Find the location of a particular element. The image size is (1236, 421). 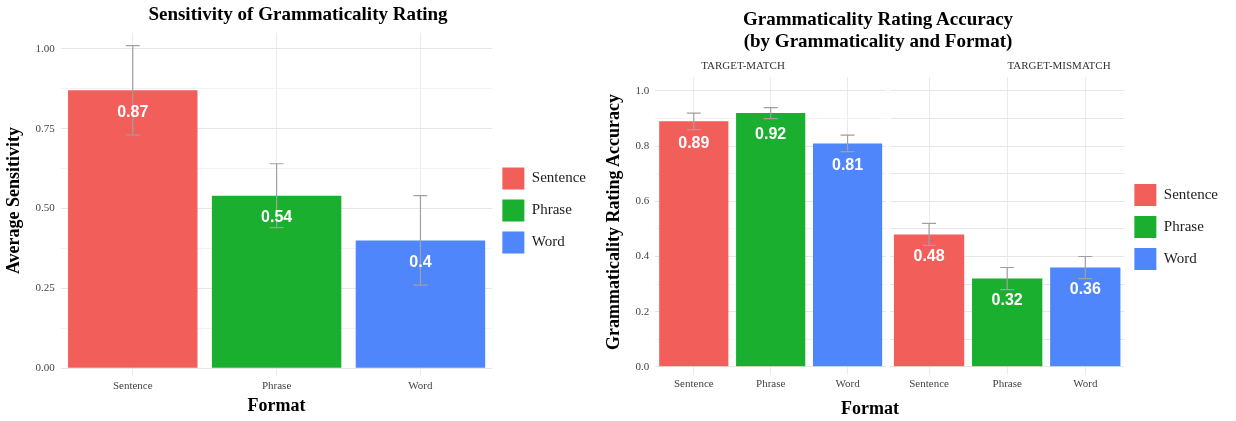

data-label: 0.48 is located at coordinates (929, 255).